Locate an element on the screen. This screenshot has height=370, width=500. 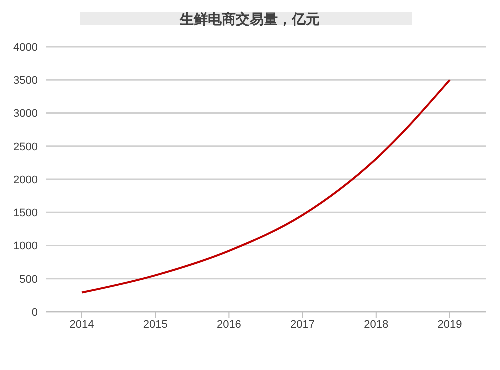
y-tick-label: 3000 is located at coordinates (26, 114).